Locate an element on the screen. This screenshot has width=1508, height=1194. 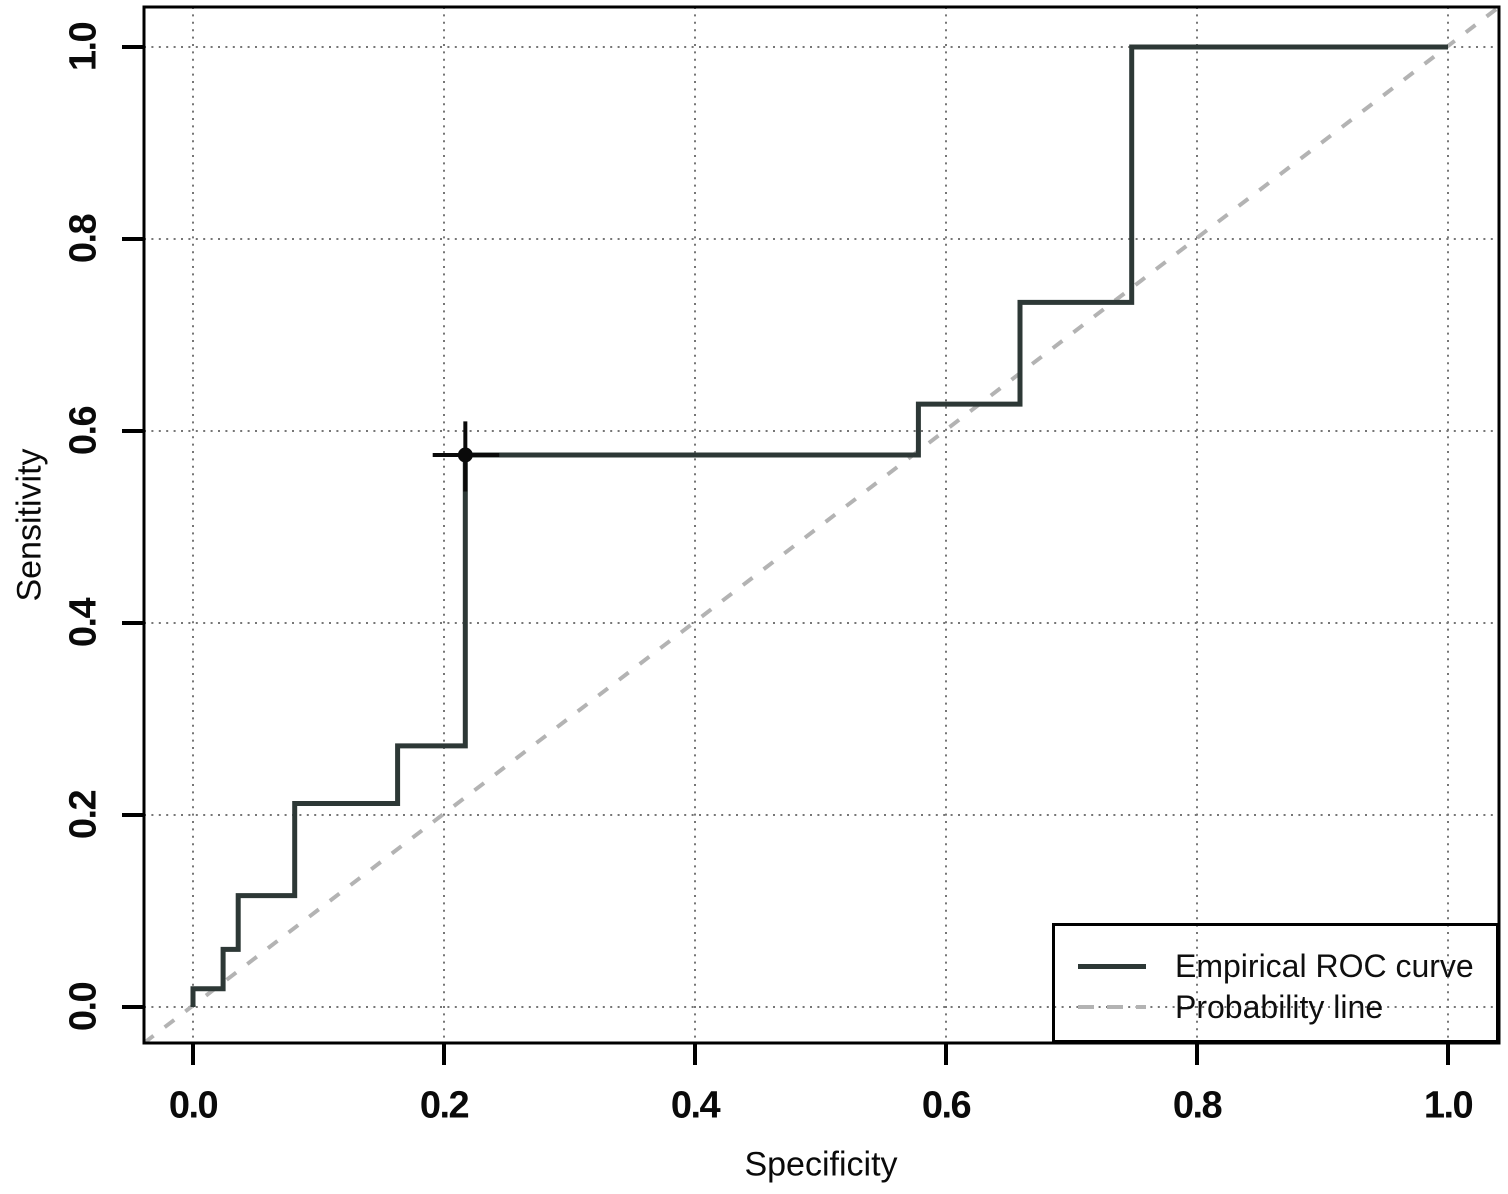
y-tick-label-1.0: 1.0 is located at coordinates (83, 47).